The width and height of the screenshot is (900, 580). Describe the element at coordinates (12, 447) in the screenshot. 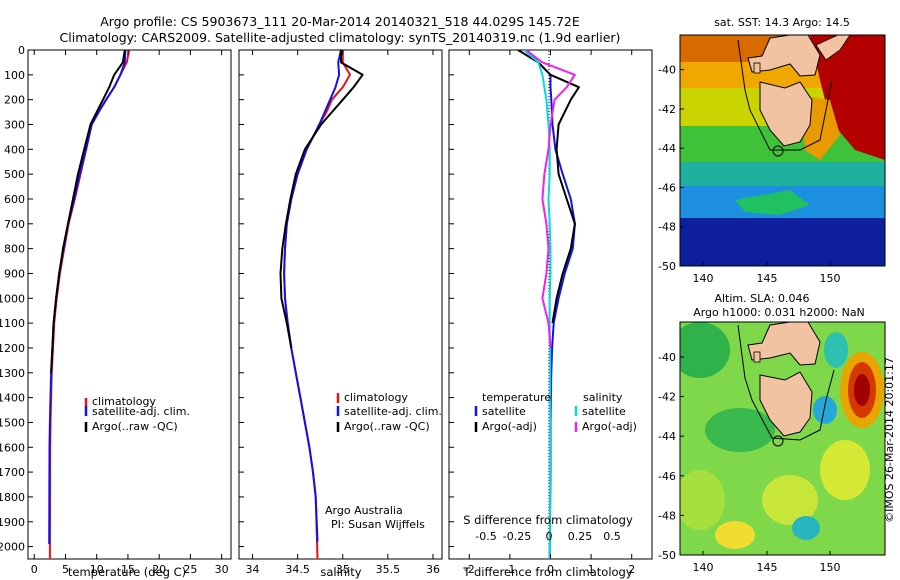

I see `depth-tick-label: 1600` at that location.